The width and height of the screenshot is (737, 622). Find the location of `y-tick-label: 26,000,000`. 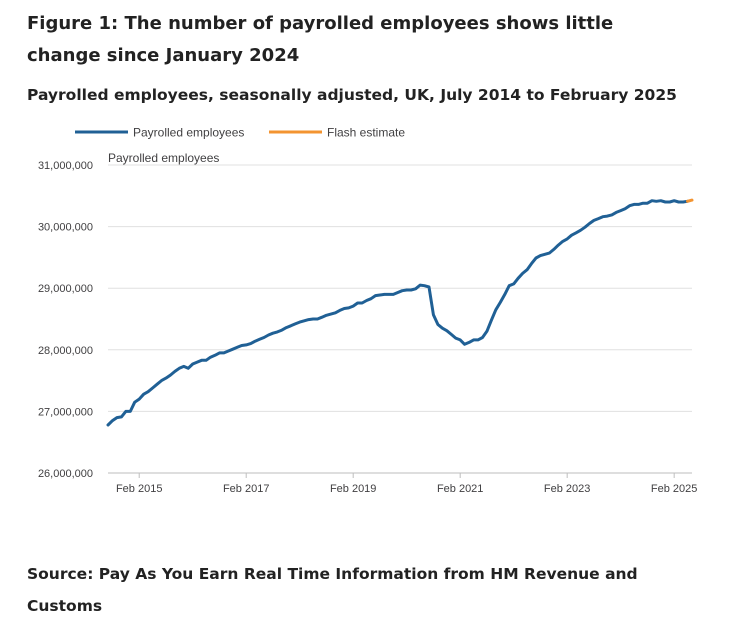

y-tick-label: 26,000,000 is located at coordinates (65, 474).